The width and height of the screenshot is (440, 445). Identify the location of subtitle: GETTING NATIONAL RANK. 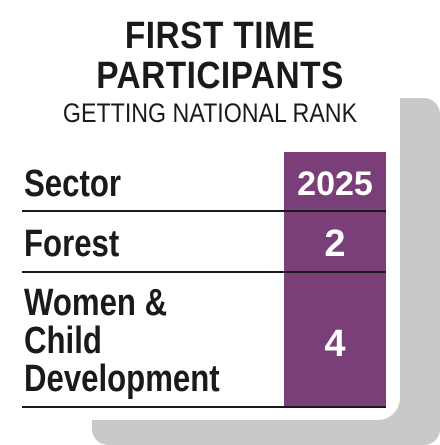
(210, 113).